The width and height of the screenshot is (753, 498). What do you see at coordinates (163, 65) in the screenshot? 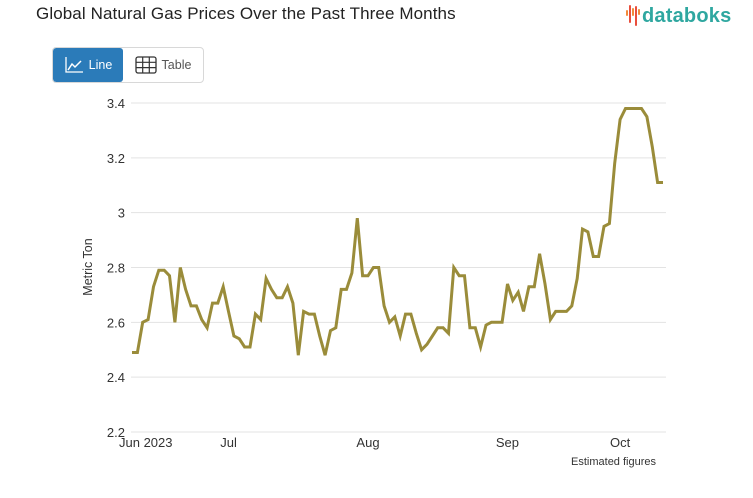
I see `table-view-button: Table` at bounding box center [163, 65].